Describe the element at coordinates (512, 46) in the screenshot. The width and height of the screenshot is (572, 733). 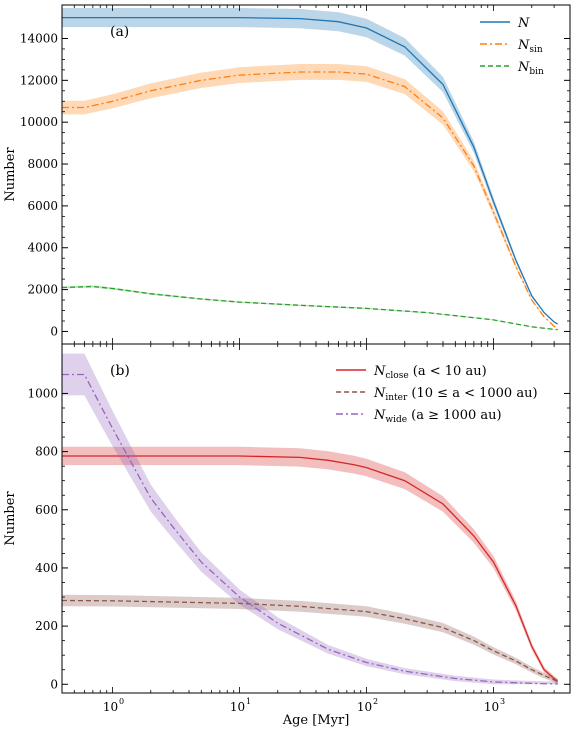
I see `legend: N Nsin Nbin` at that location.